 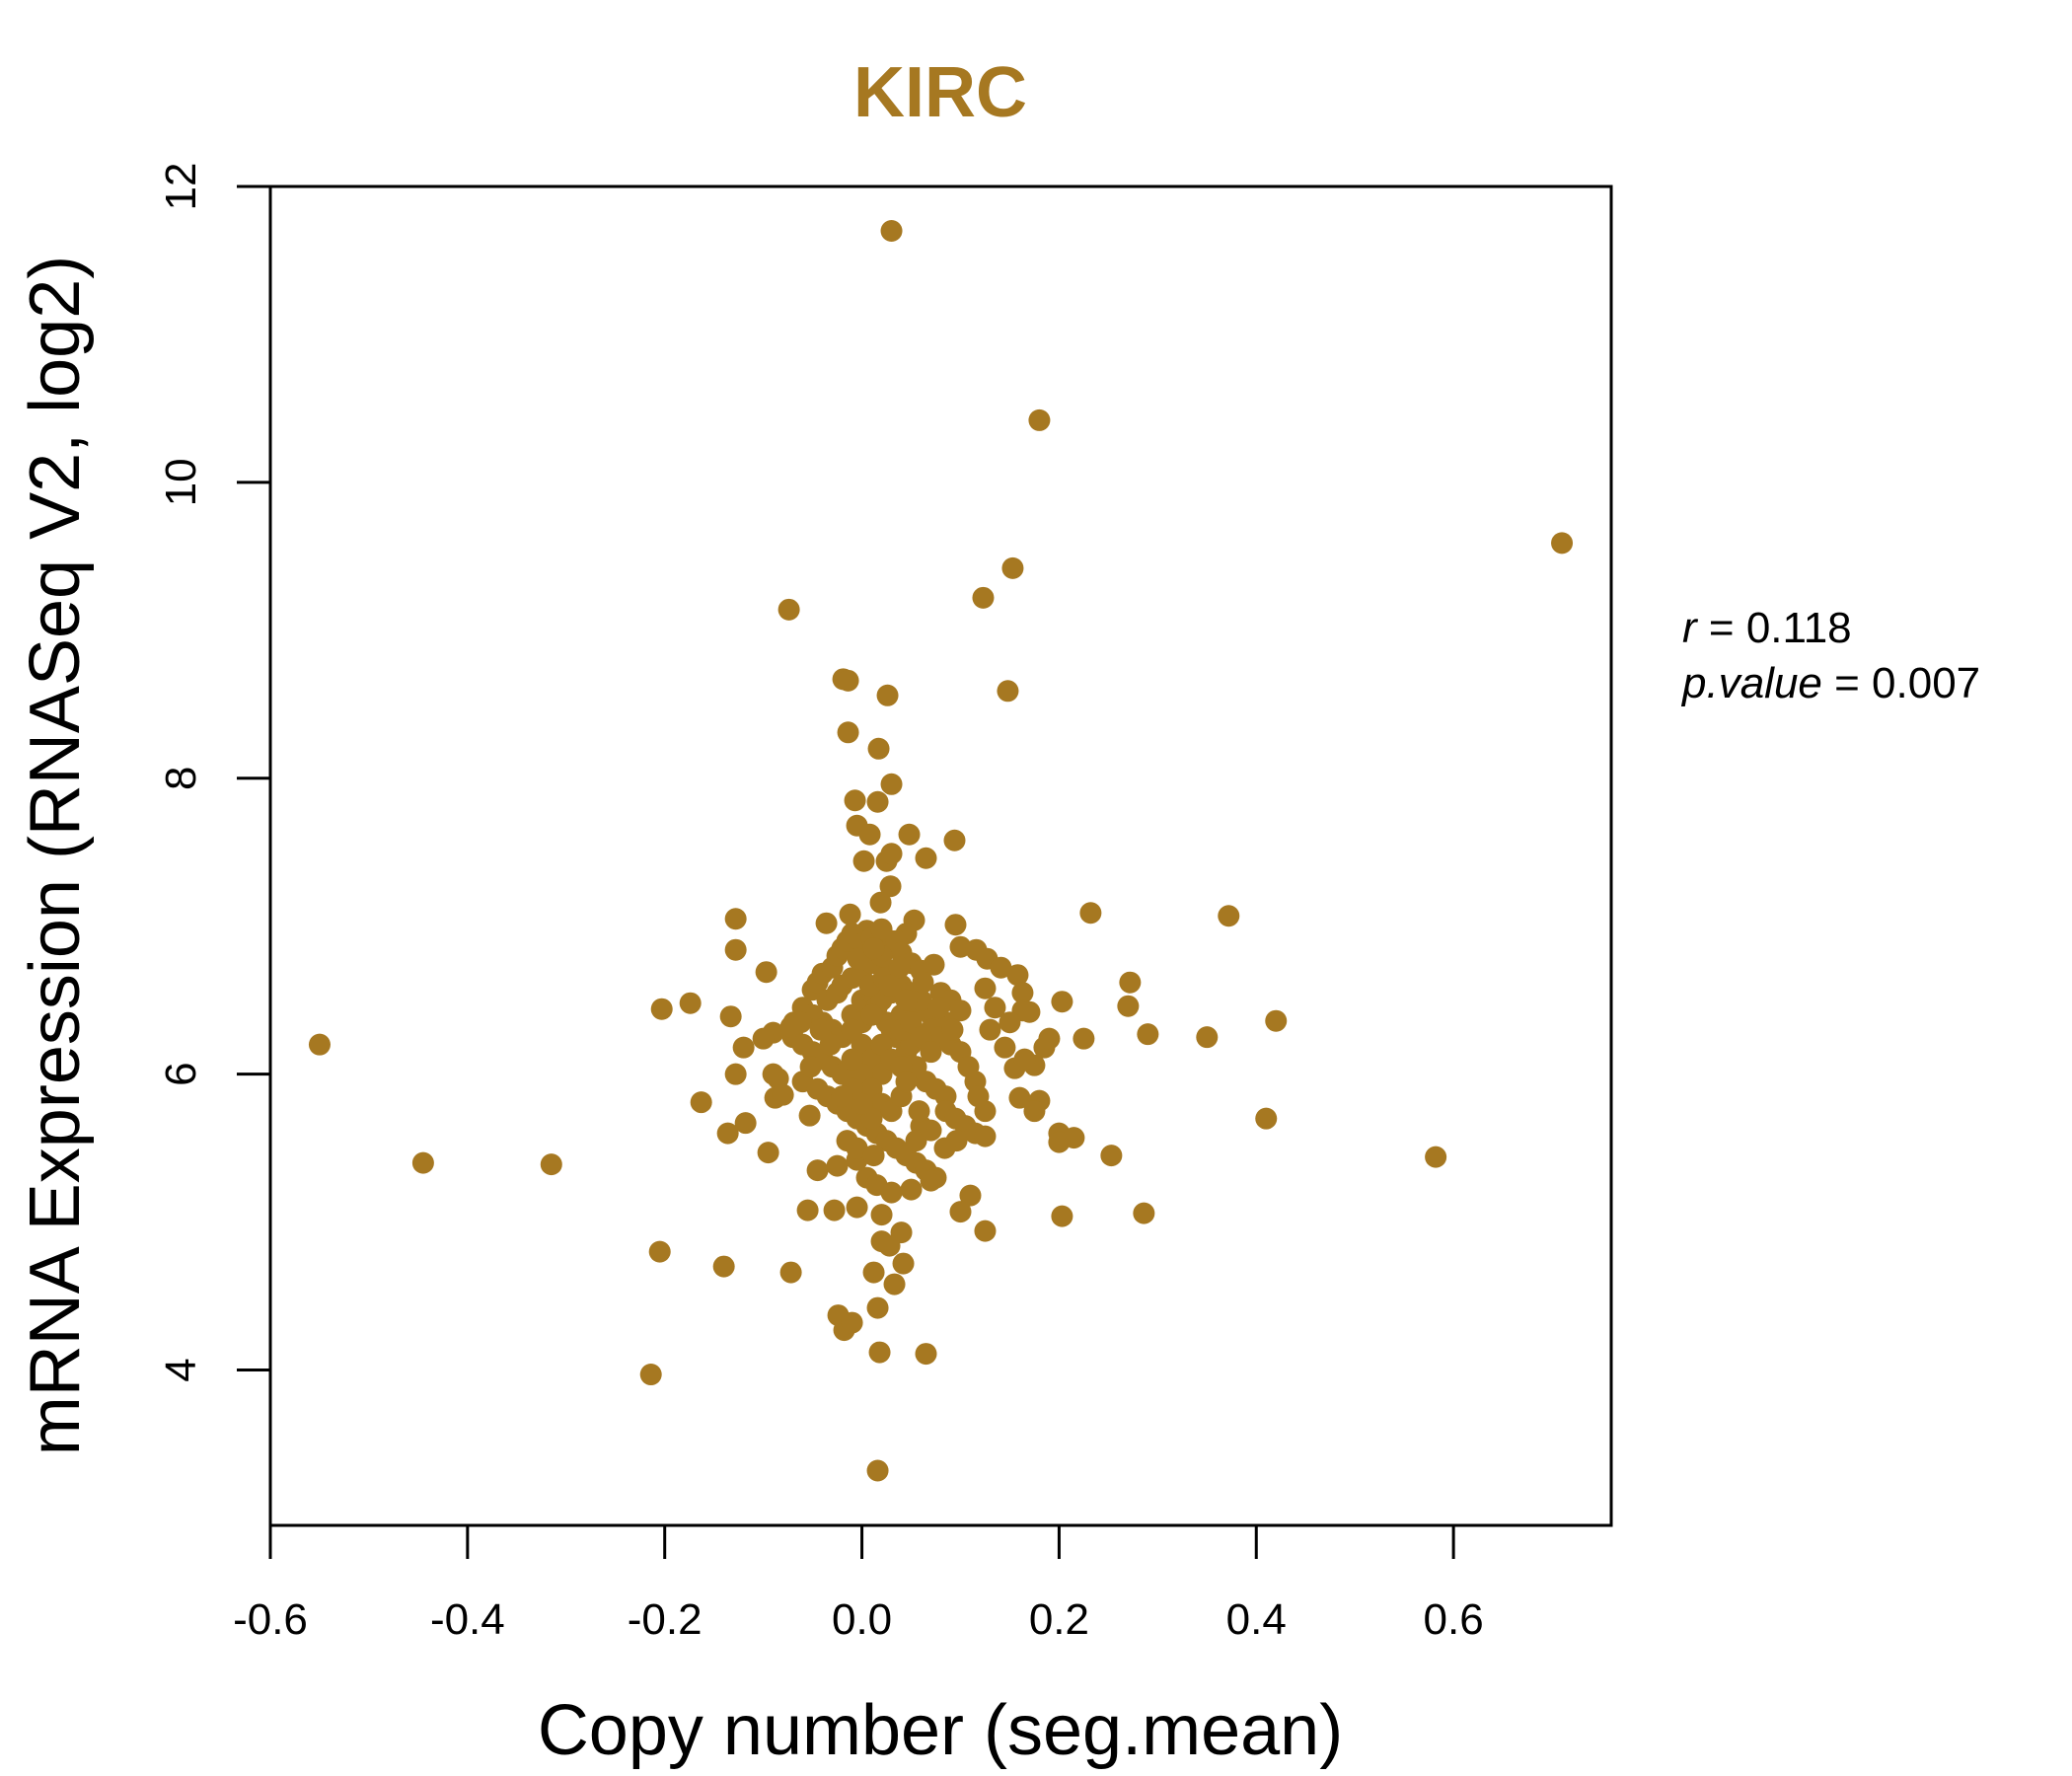 I want to click on x-tick-label: 0.6, so click(x=1454, y=1620).